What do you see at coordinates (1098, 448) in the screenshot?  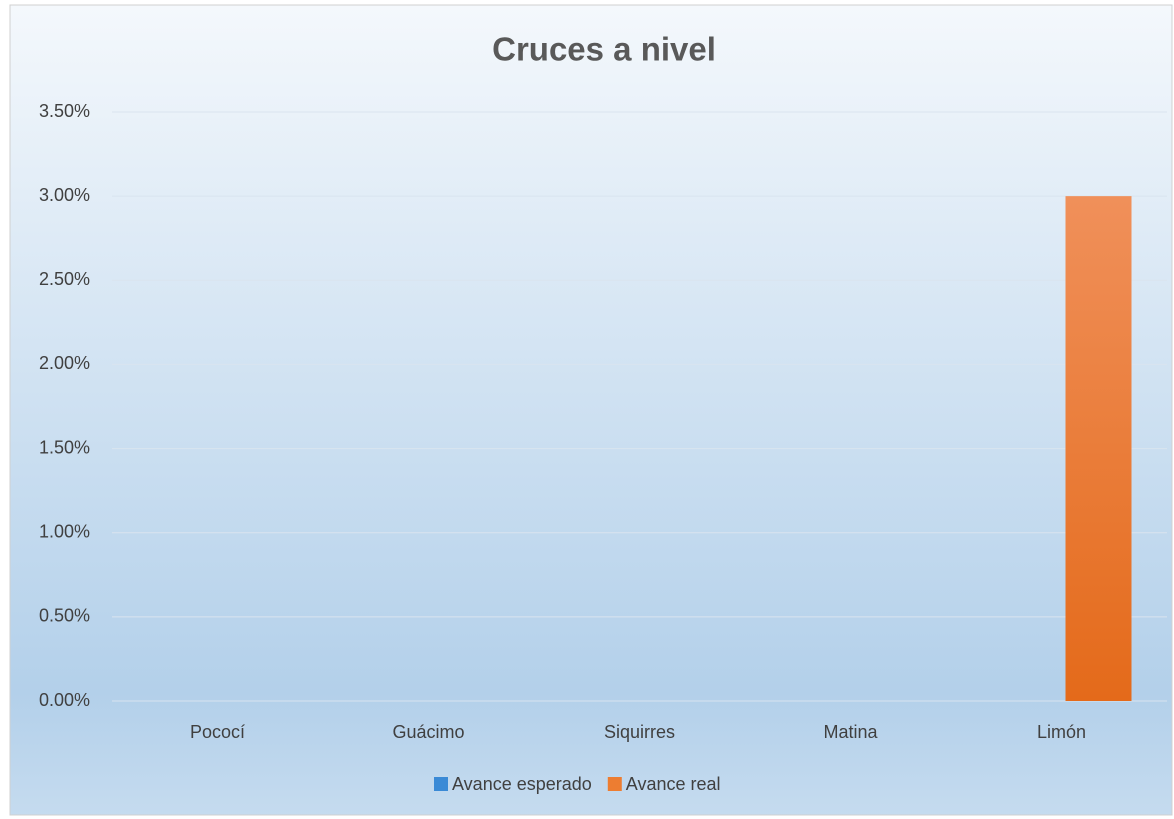 I see `bar` at bounding box center [1098, 448].